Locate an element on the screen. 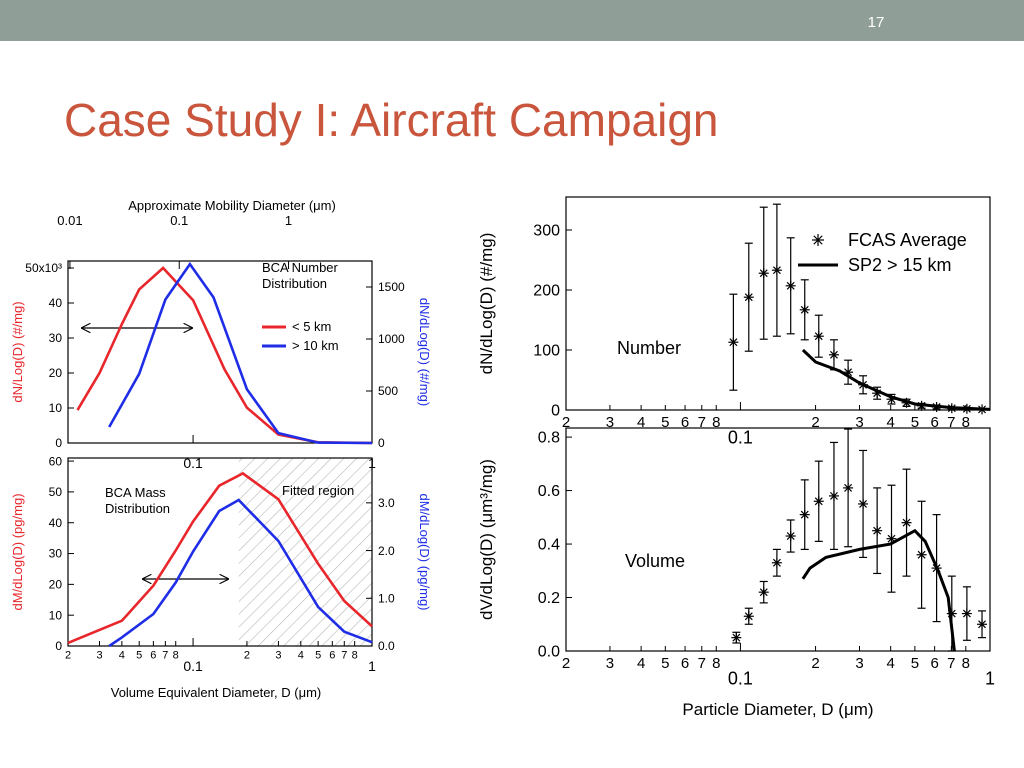  y-tick-label: 100 is located at coordinates (546, 351).